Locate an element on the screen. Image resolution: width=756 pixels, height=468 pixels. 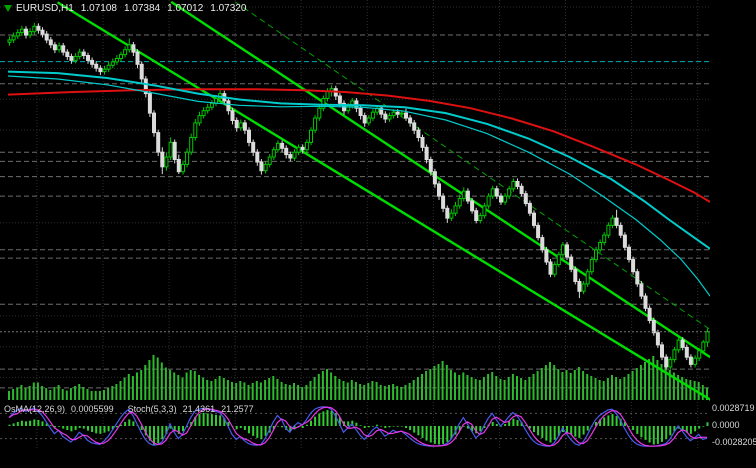
price-axis is located at coordinates (733, 201).